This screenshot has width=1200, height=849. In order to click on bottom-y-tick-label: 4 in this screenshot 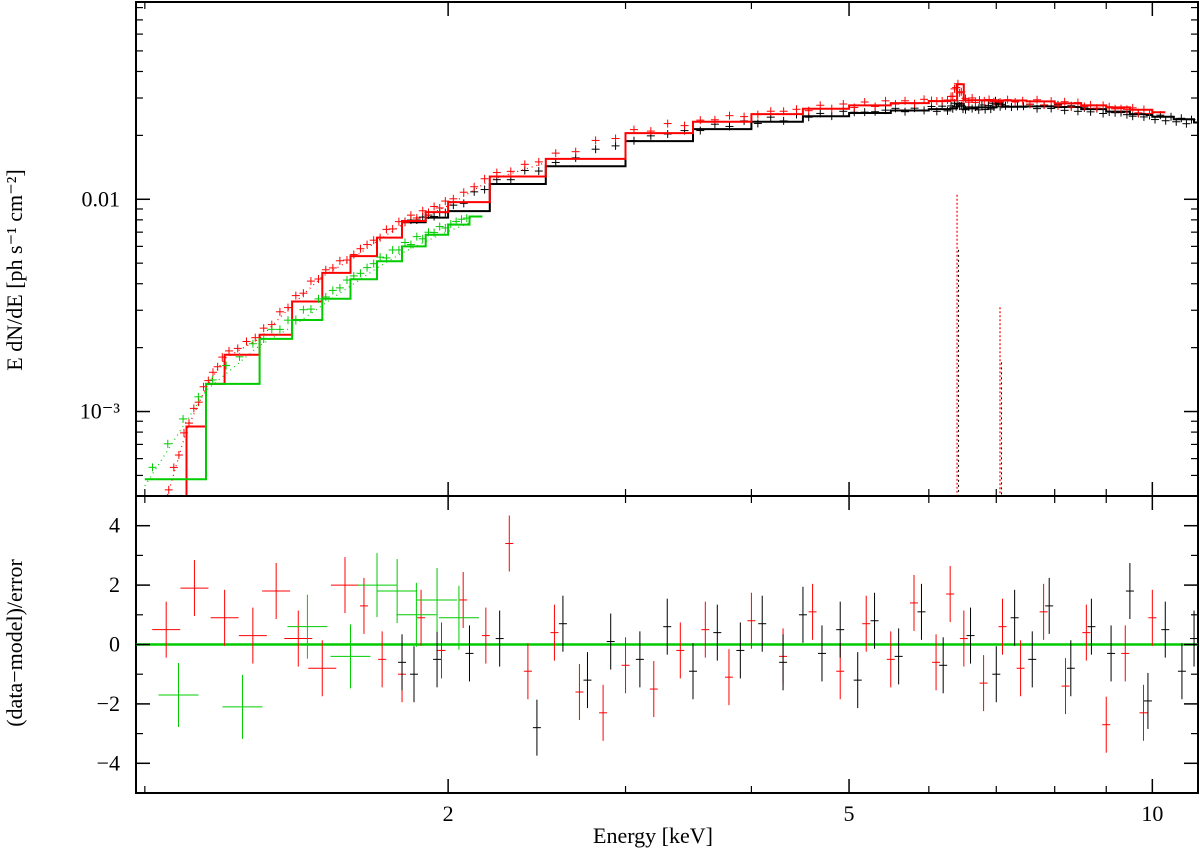, I will do `click(114, 525)`.